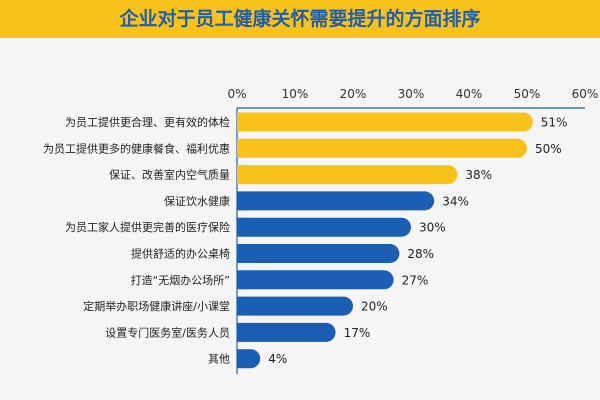 Image resolution: width=600 pixels, height=400 pixels. I want to click on x-tick-label: 60%, so click(585, 94).